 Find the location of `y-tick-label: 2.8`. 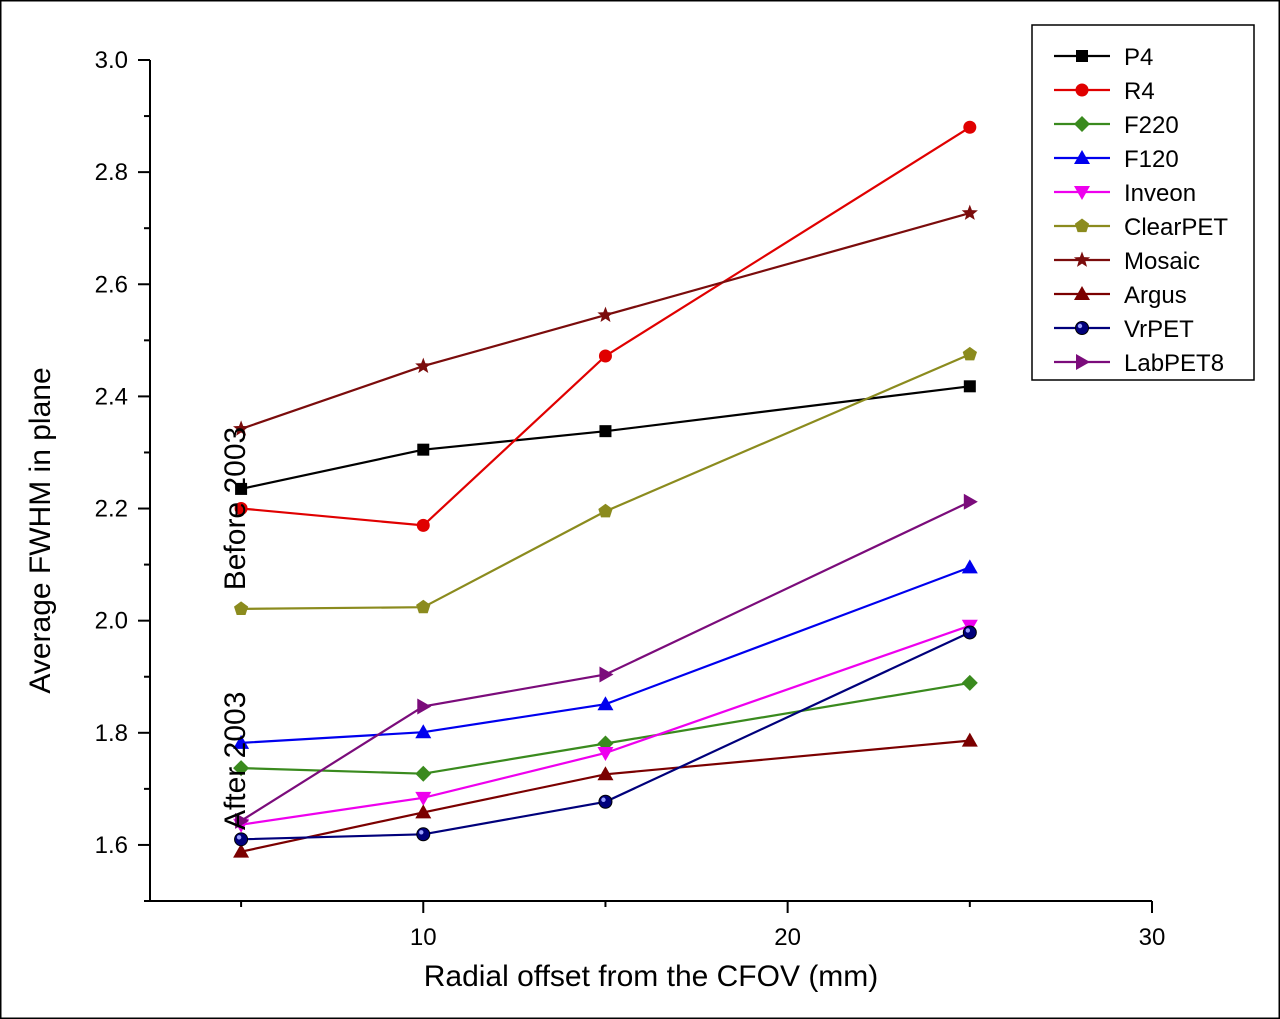

y-tick-label: 2.8 is located at coordinates (111, 172).